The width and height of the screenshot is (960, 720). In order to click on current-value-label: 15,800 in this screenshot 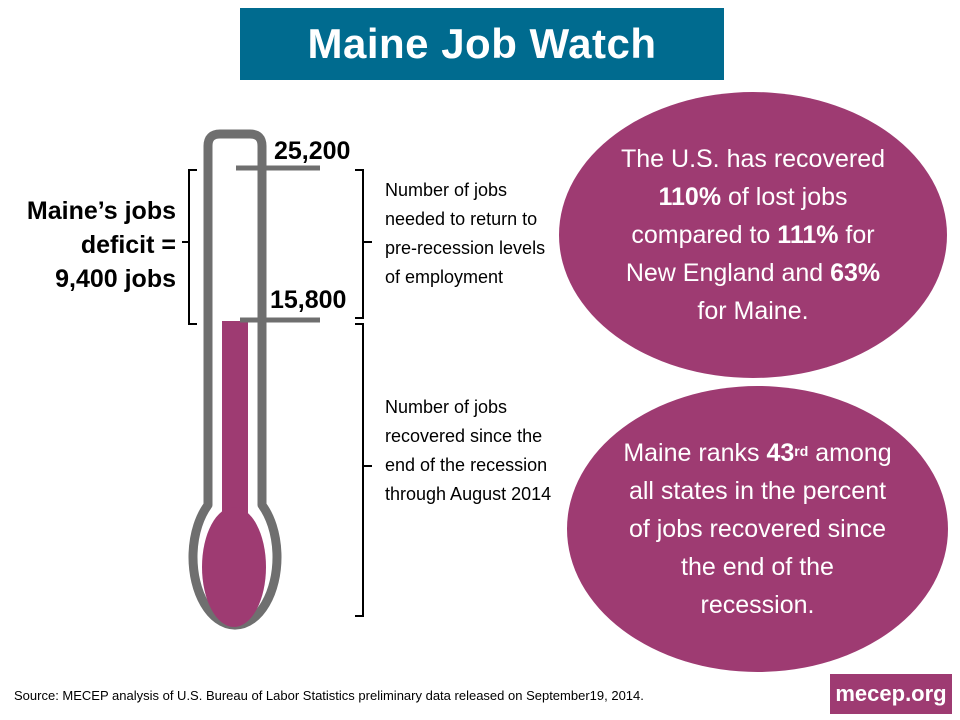, I will do `click(308, 300)`.